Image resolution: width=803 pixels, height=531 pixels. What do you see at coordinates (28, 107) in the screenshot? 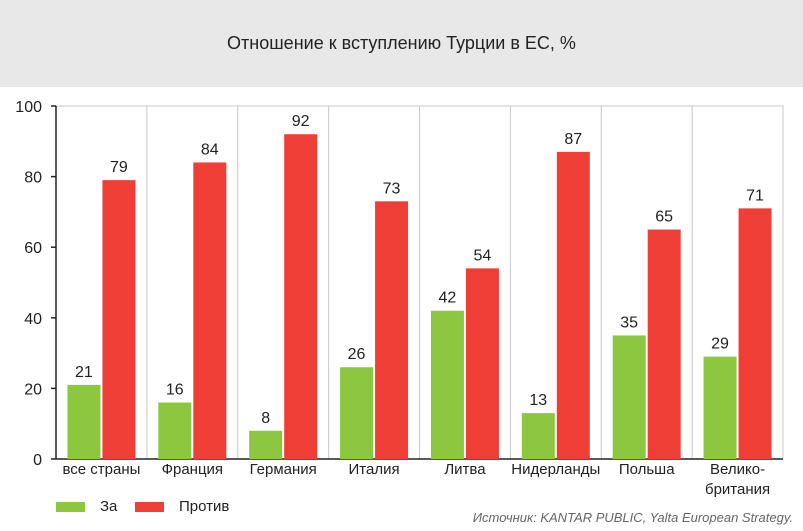
I see `y-tick-label: 100` at bounding box center [28, 107].